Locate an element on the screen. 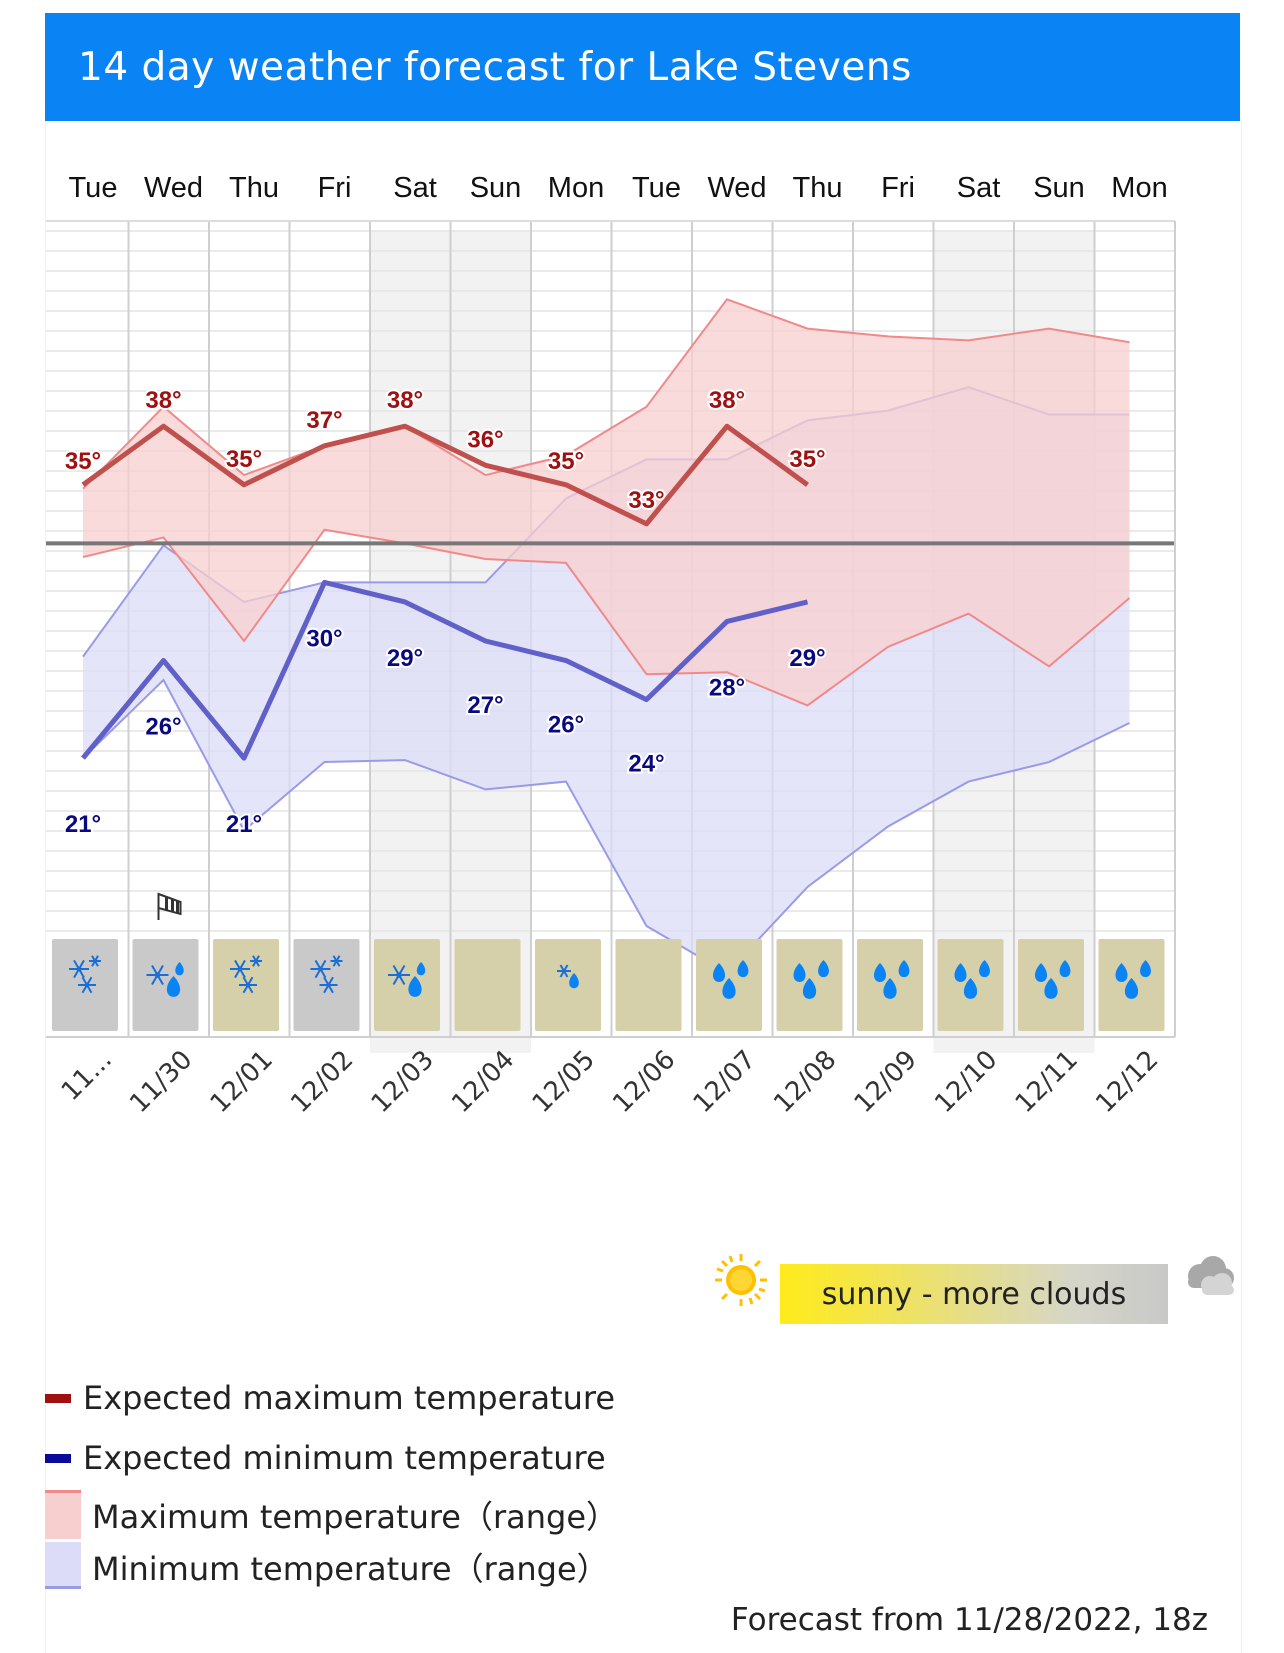 Image resolution: width=1284 pixels, height=1653 pixels. legend-max-range: Maximum temperature（range） is located at coordinates (395, 1514).